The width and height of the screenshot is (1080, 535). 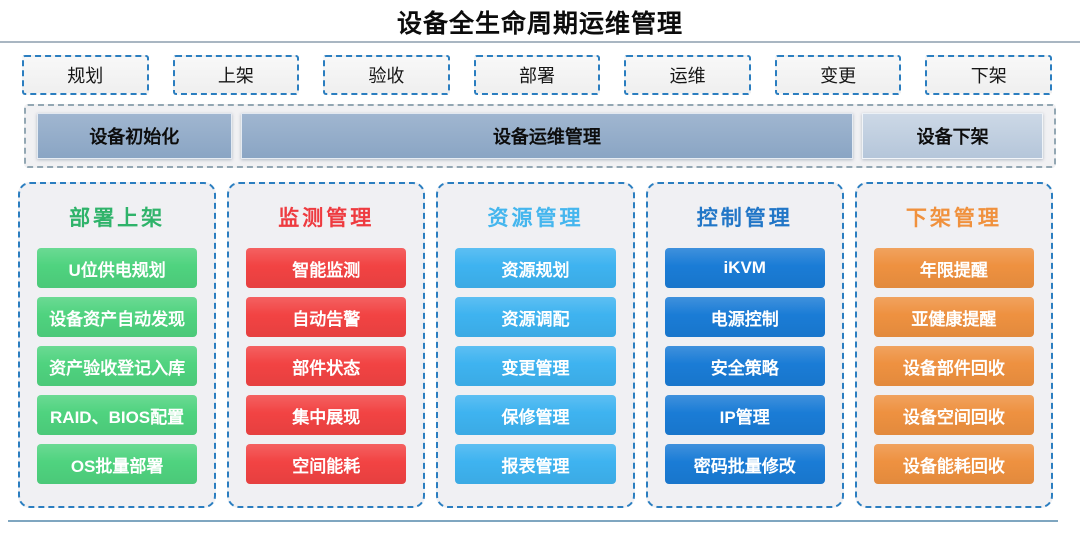 What do you see at coordinates (535, 268) in the screenshot?
I see `feature-button: 资源规划` at bounding box center [535, 268].